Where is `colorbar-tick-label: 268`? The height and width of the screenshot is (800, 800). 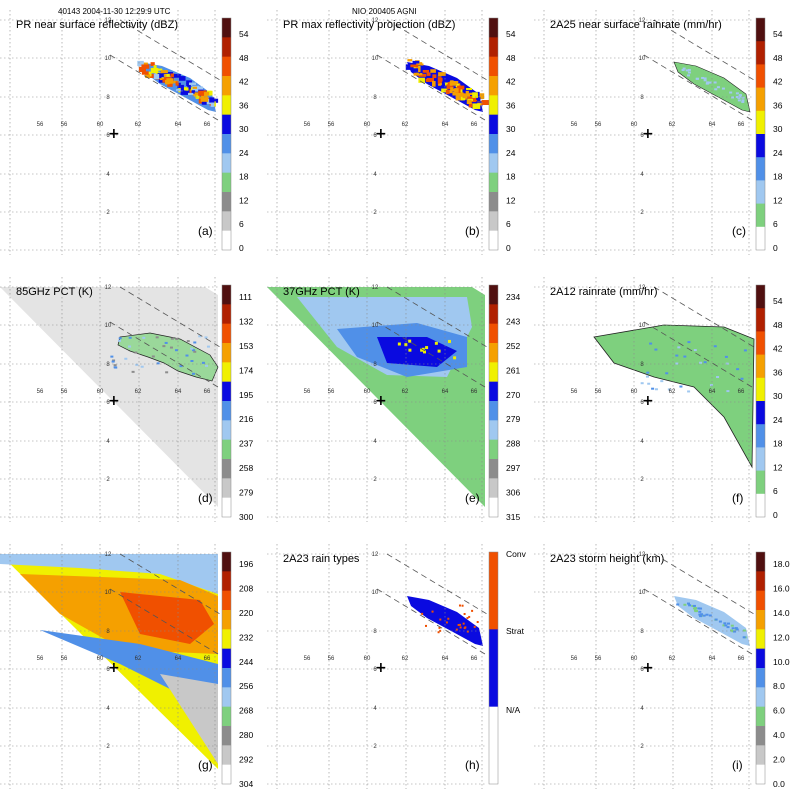
colorbar-tick-label: 268 is located at coordinates (246, 711).